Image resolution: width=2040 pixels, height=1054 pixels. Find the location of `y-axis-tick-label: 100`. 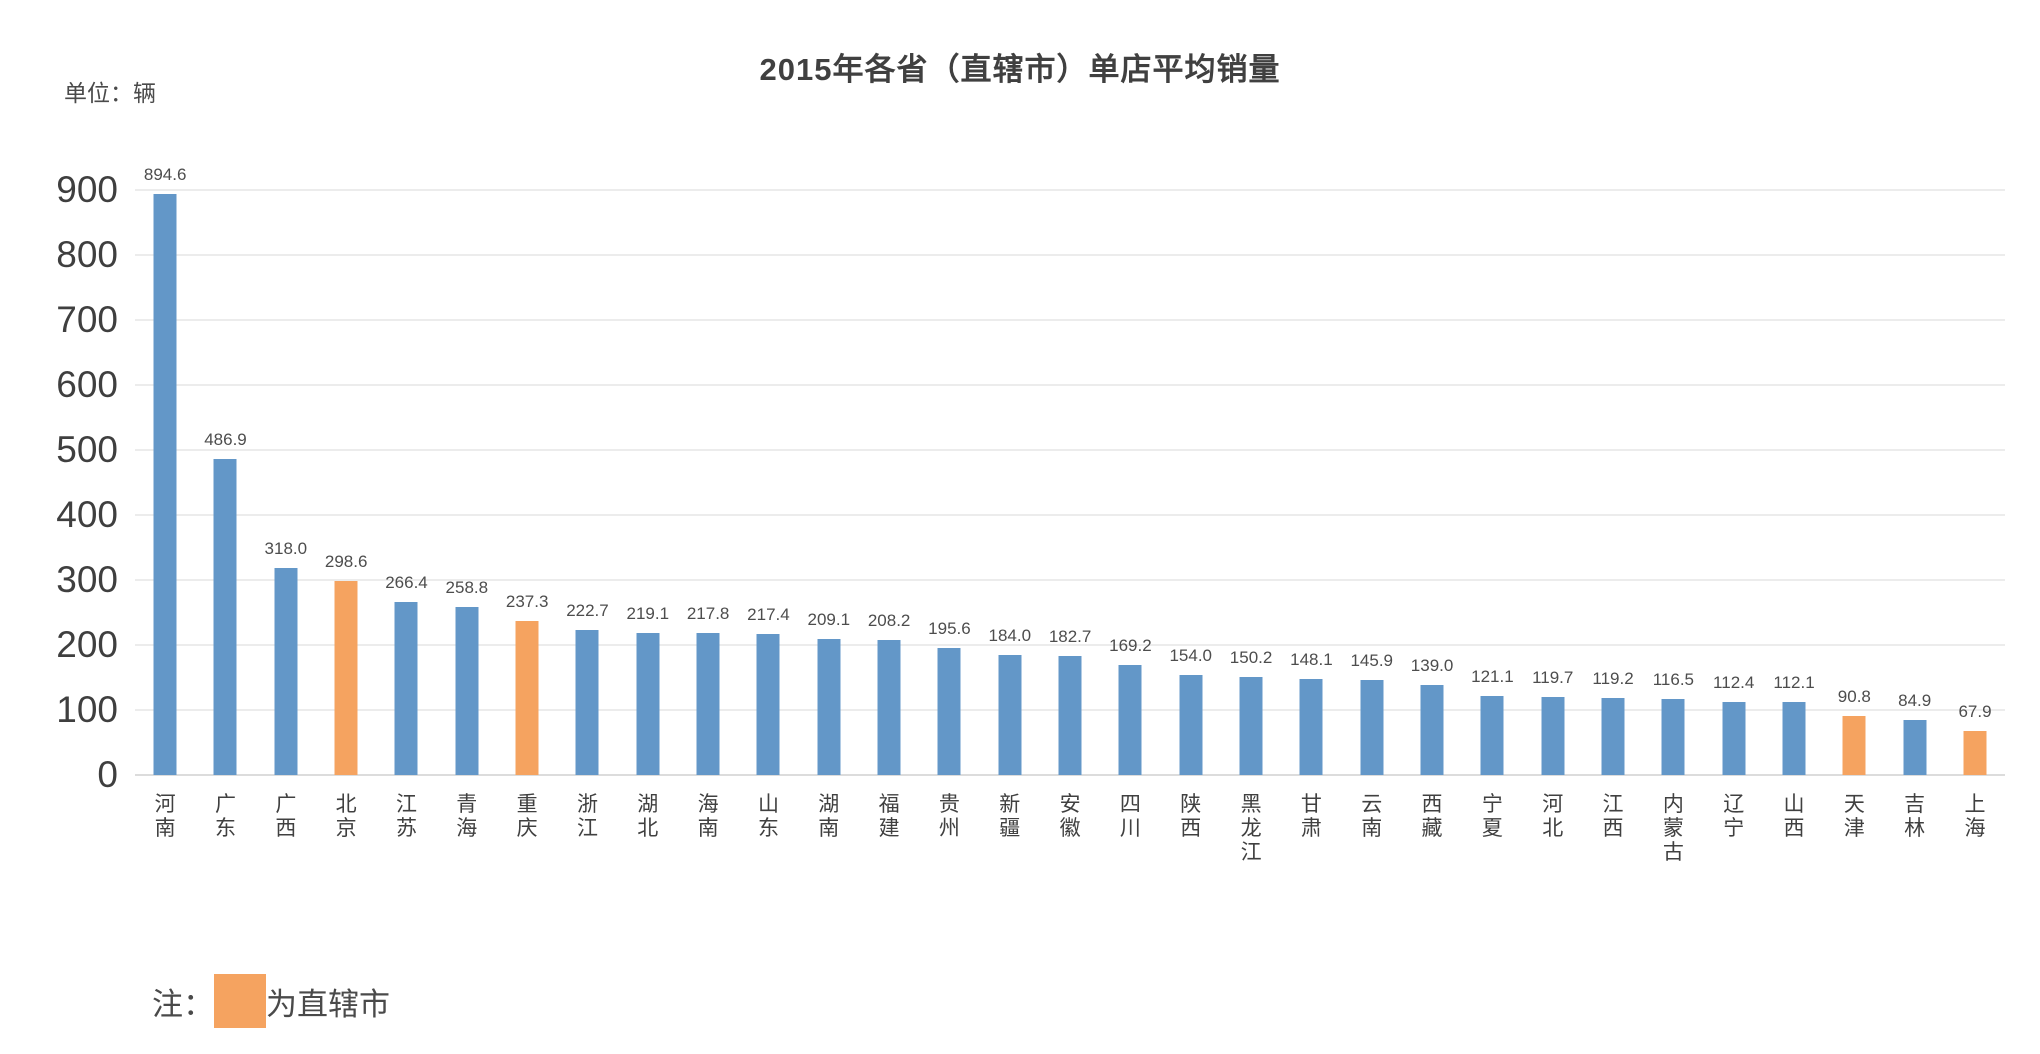

y-axis-tick-label: 100 is located at coordinates (87, 709).